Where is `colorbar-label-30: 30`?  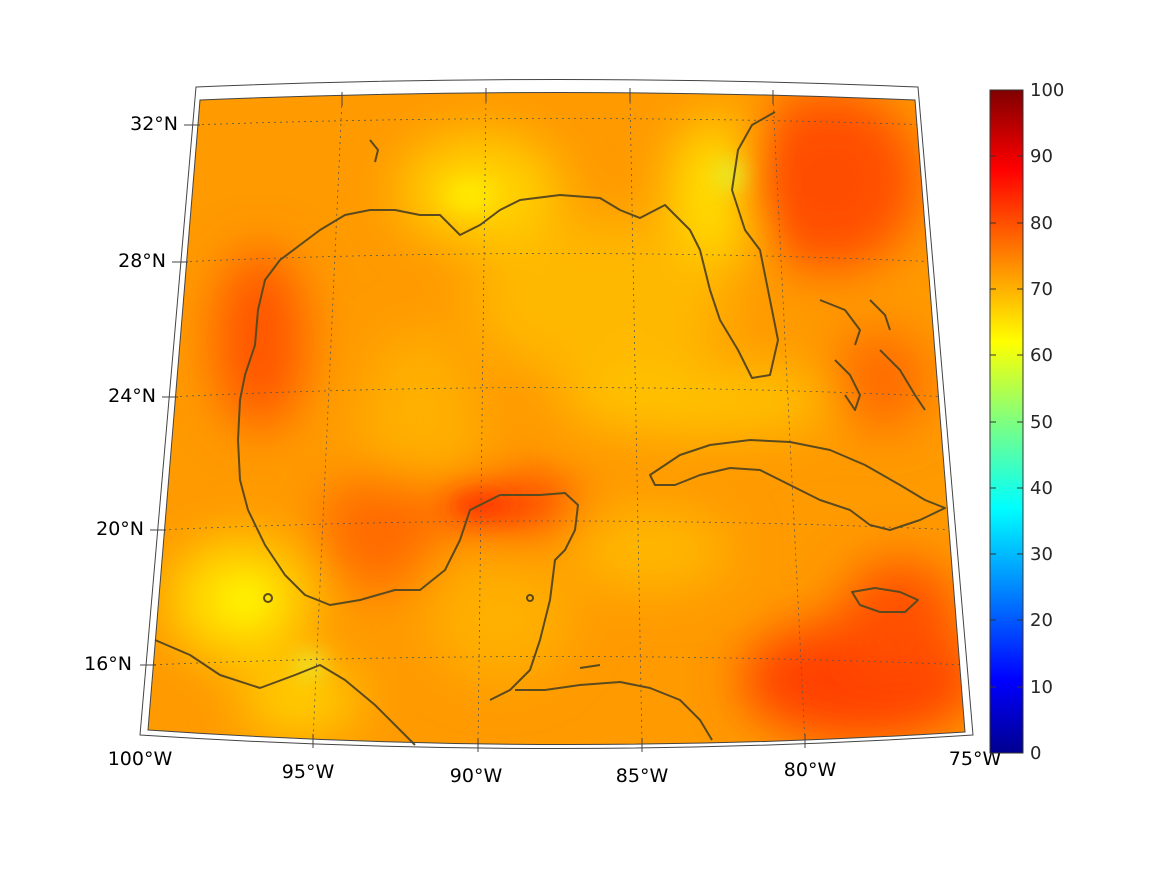 colorbar-label-30: 30 is located at coordinates (1041, 554).